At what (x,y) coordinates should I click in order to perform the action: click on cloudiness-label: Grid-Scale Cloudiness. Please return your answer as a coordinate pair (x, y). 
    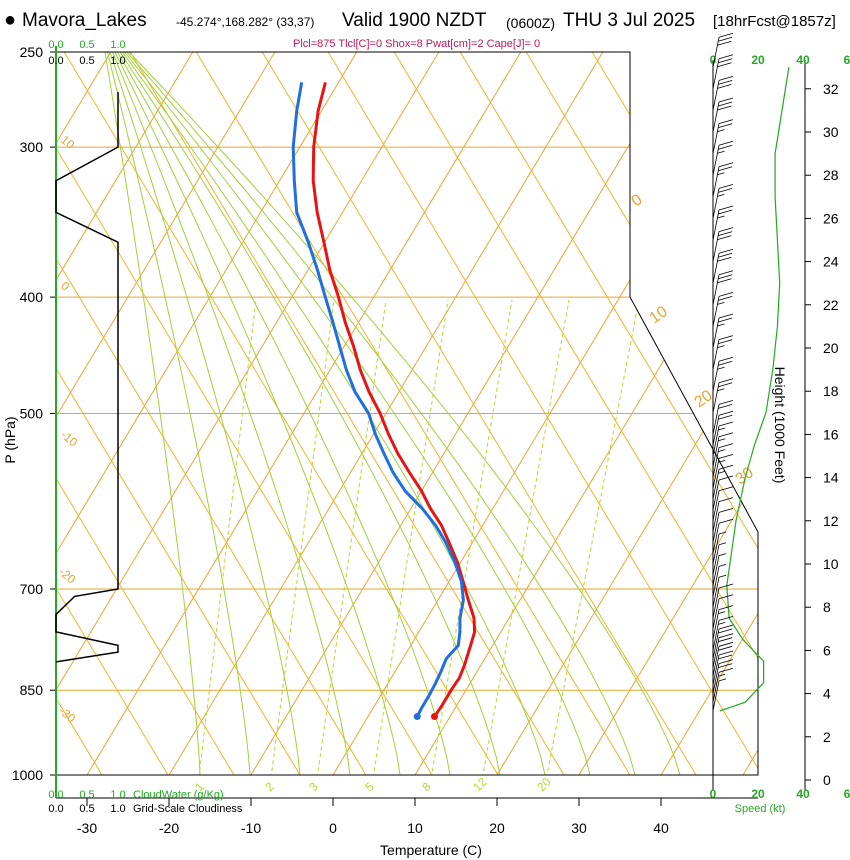
    Looking at the image, I should click on (188, 809).